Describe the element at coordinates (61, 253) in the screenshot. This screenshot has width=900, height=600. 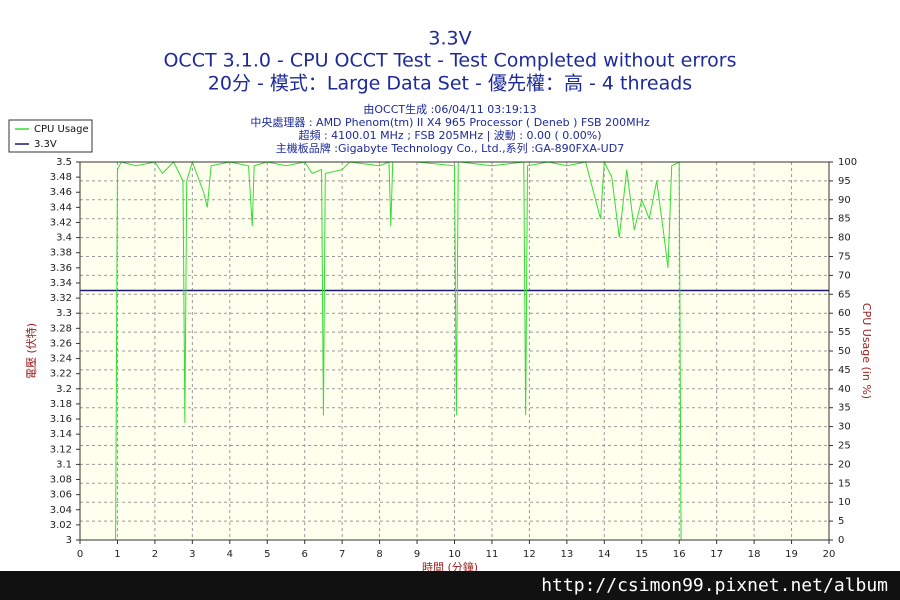
I see `y-tick-label: 3.38` at that location.